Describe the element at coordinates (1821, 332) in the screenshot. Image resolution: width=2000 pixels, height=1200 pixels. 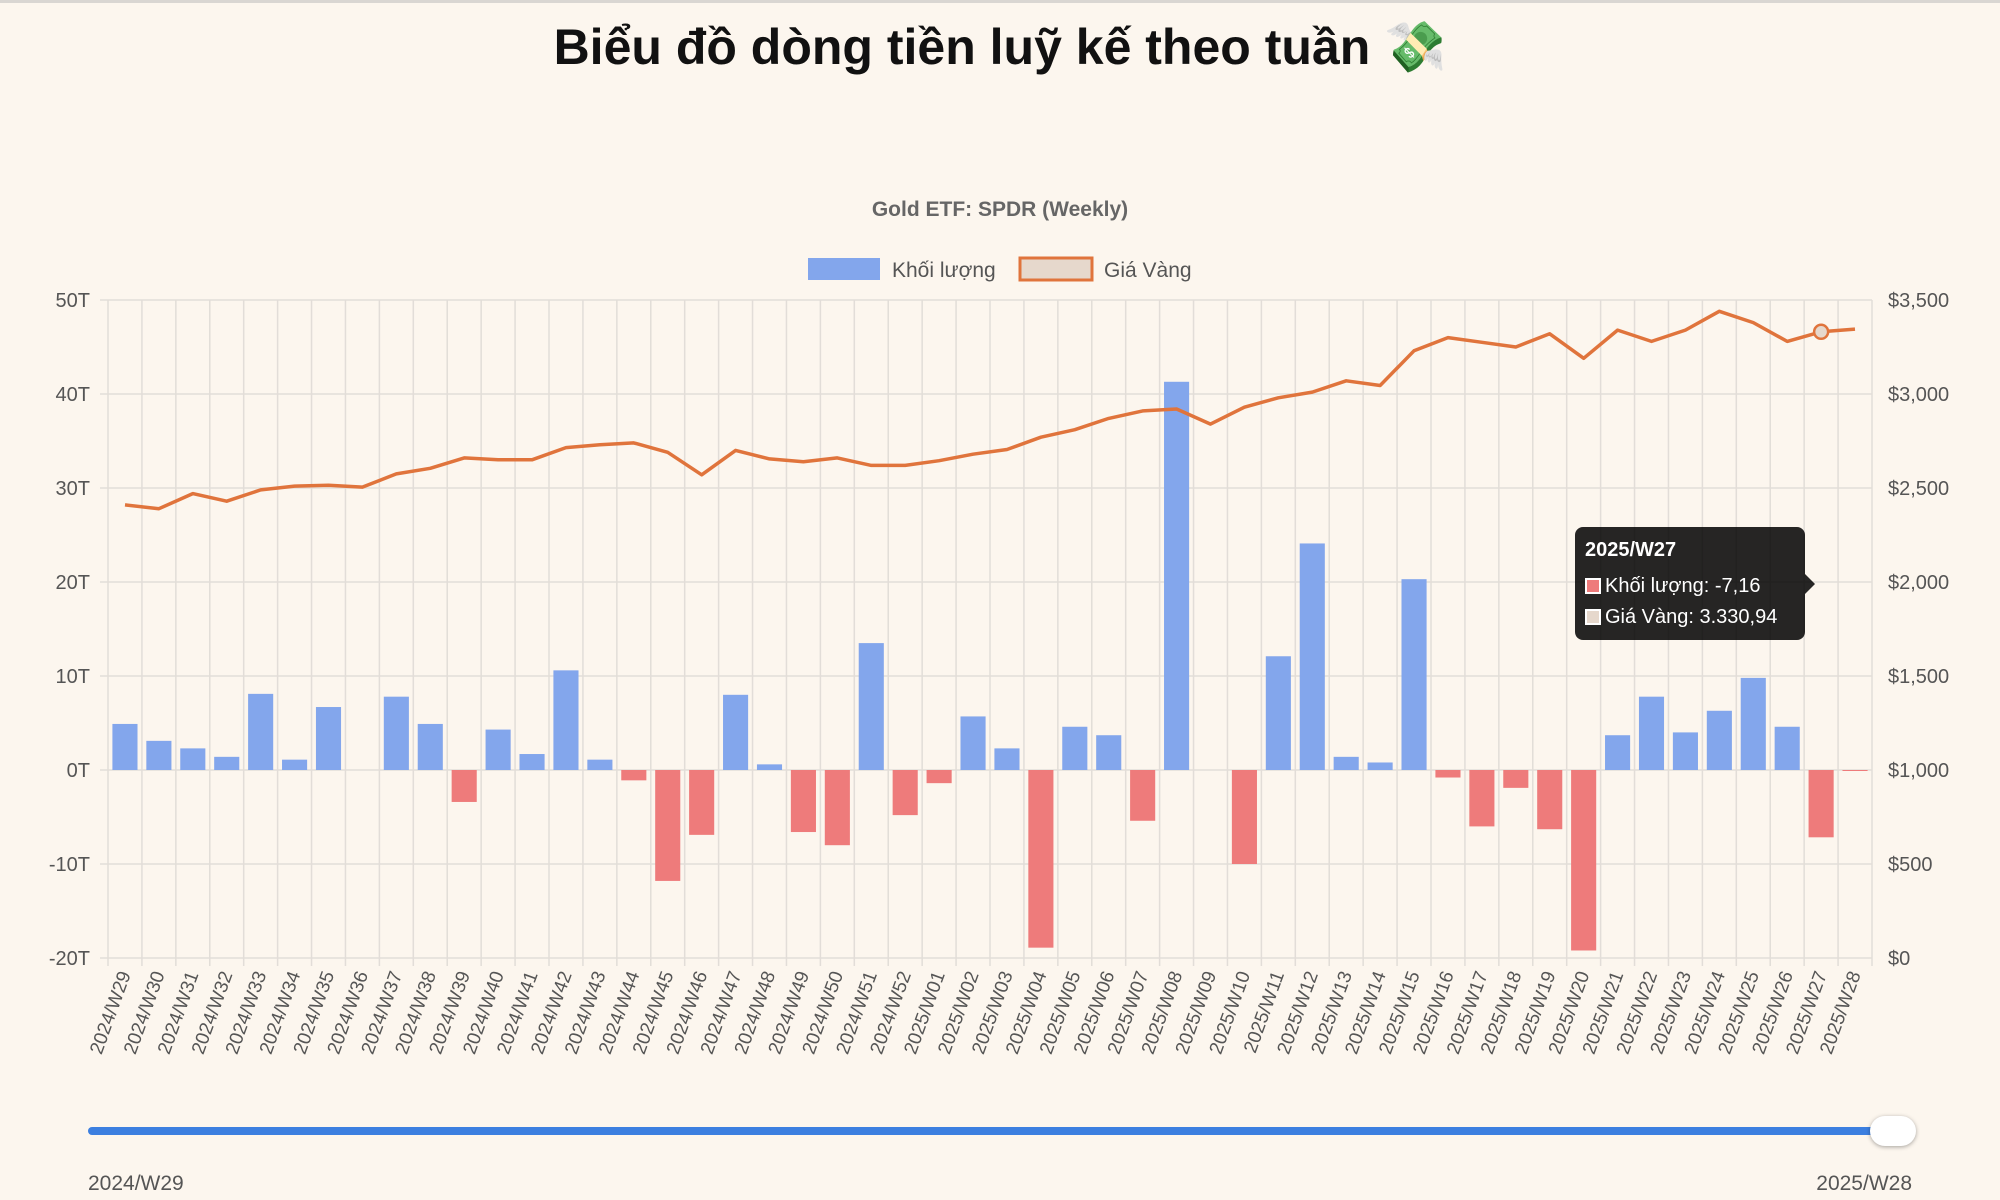
I see `gold-price-hover-point` at that location.